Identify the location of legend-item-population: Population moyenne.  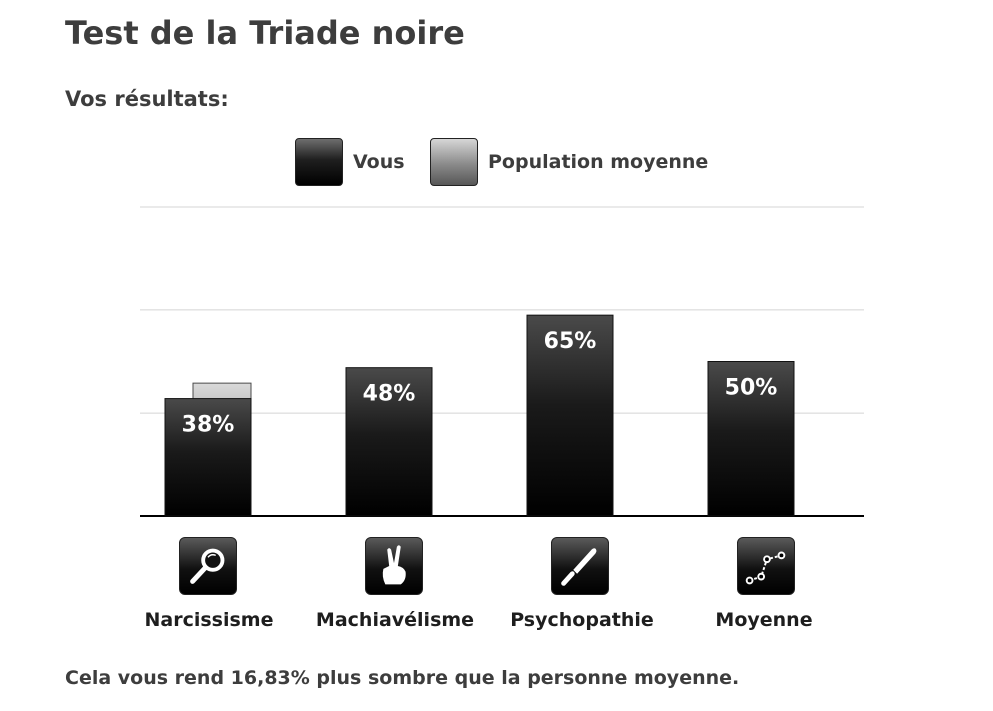
(569, 162).